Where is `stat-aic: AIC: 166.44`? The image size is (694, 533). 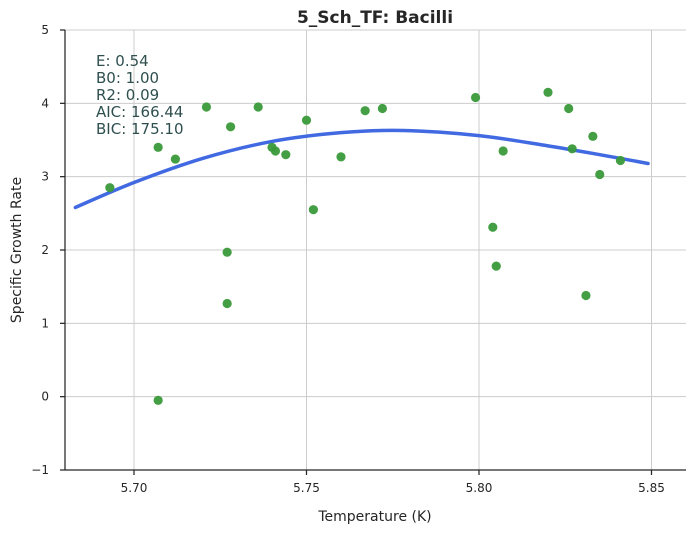 stat-aic: AIC: 166.44 is located at coordinates (139, 112).